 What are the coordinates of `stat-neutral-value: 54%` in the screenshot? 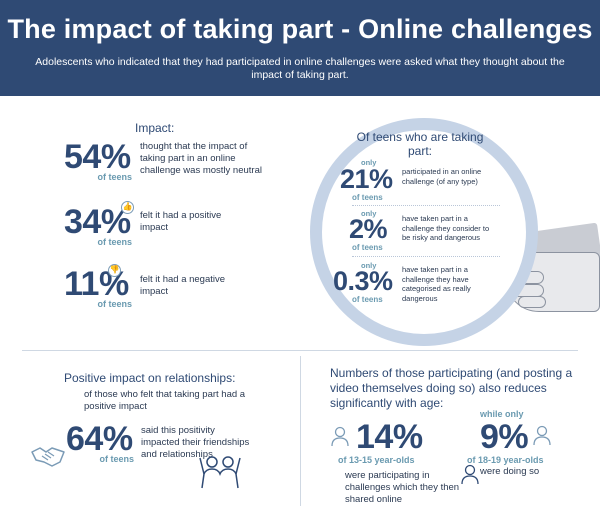 It's located at (97, 157).